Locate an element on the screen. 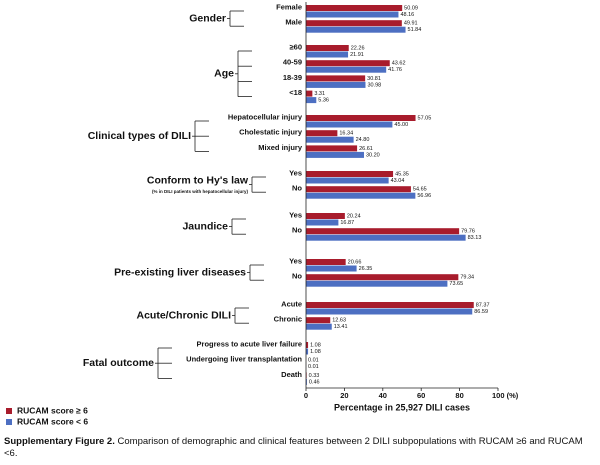  category-label: Male is located at coordinates (293, 22).